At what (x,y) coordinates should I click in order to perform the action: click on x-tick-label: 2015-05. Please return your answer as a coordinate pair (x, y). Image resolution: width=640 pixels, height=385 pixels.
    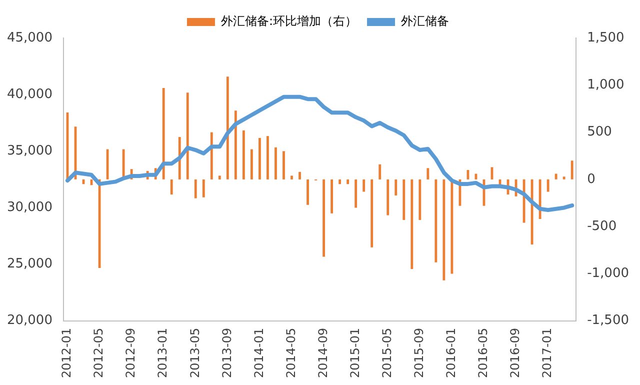
    Looking at the image, I should click on (387, 353).